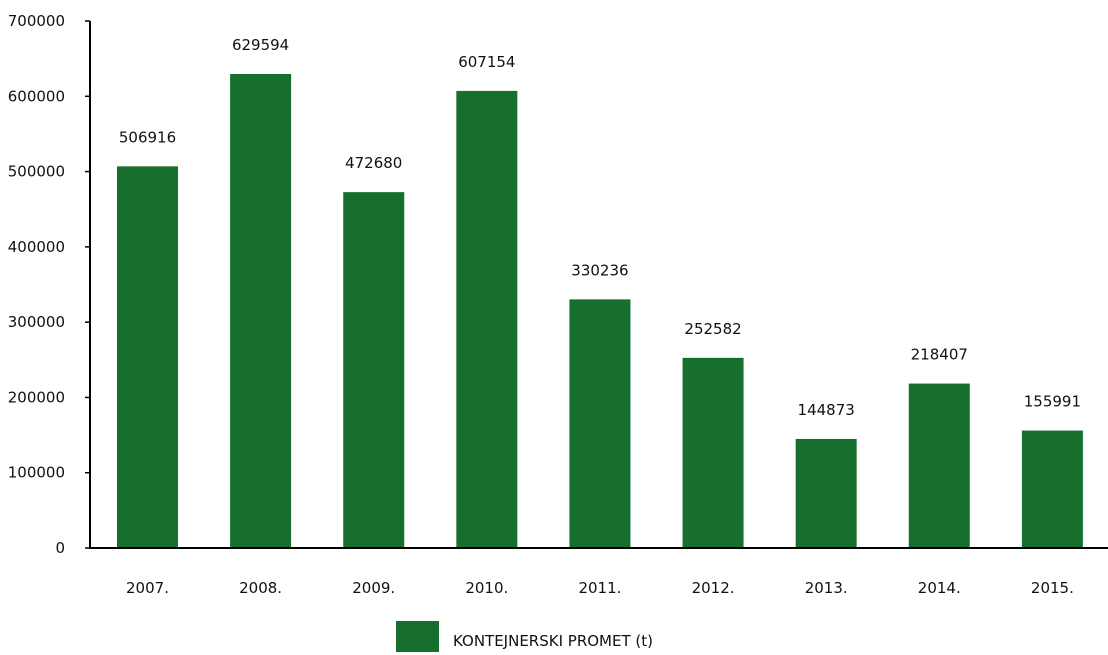 The width and height of the screenshot is (1108, 655). Describe the element at coordinates (36, 21) in the screenshot. I see `y-tick-label: 700000` at that location.